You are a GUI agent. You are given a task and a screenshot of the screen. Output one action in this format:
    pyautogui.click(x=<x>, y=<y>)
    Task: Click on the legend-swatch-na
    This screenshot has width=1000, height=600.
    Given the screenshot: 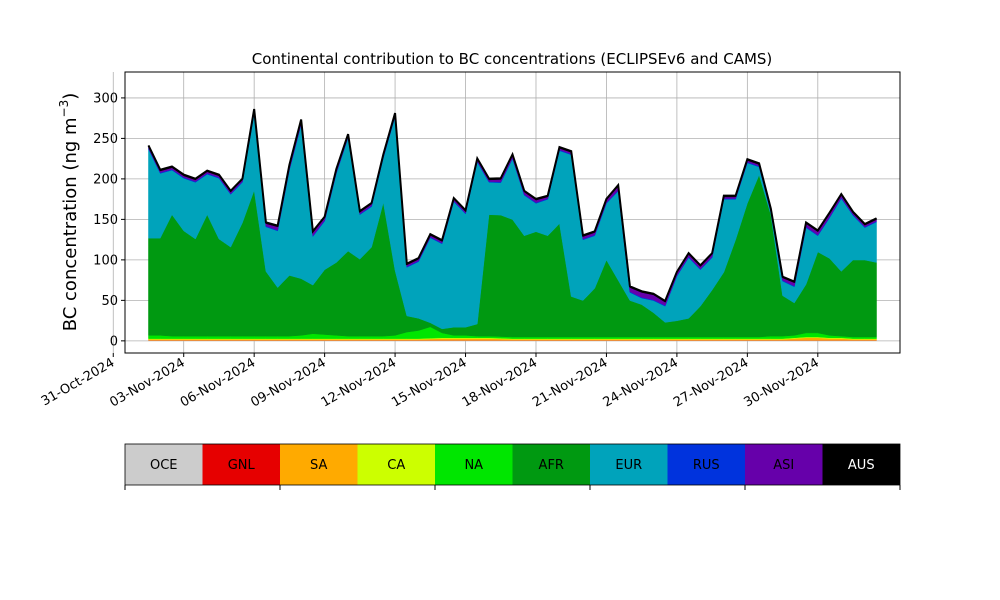 What is the action you would take?
    pyautogui.click(x=474, y=464)
    